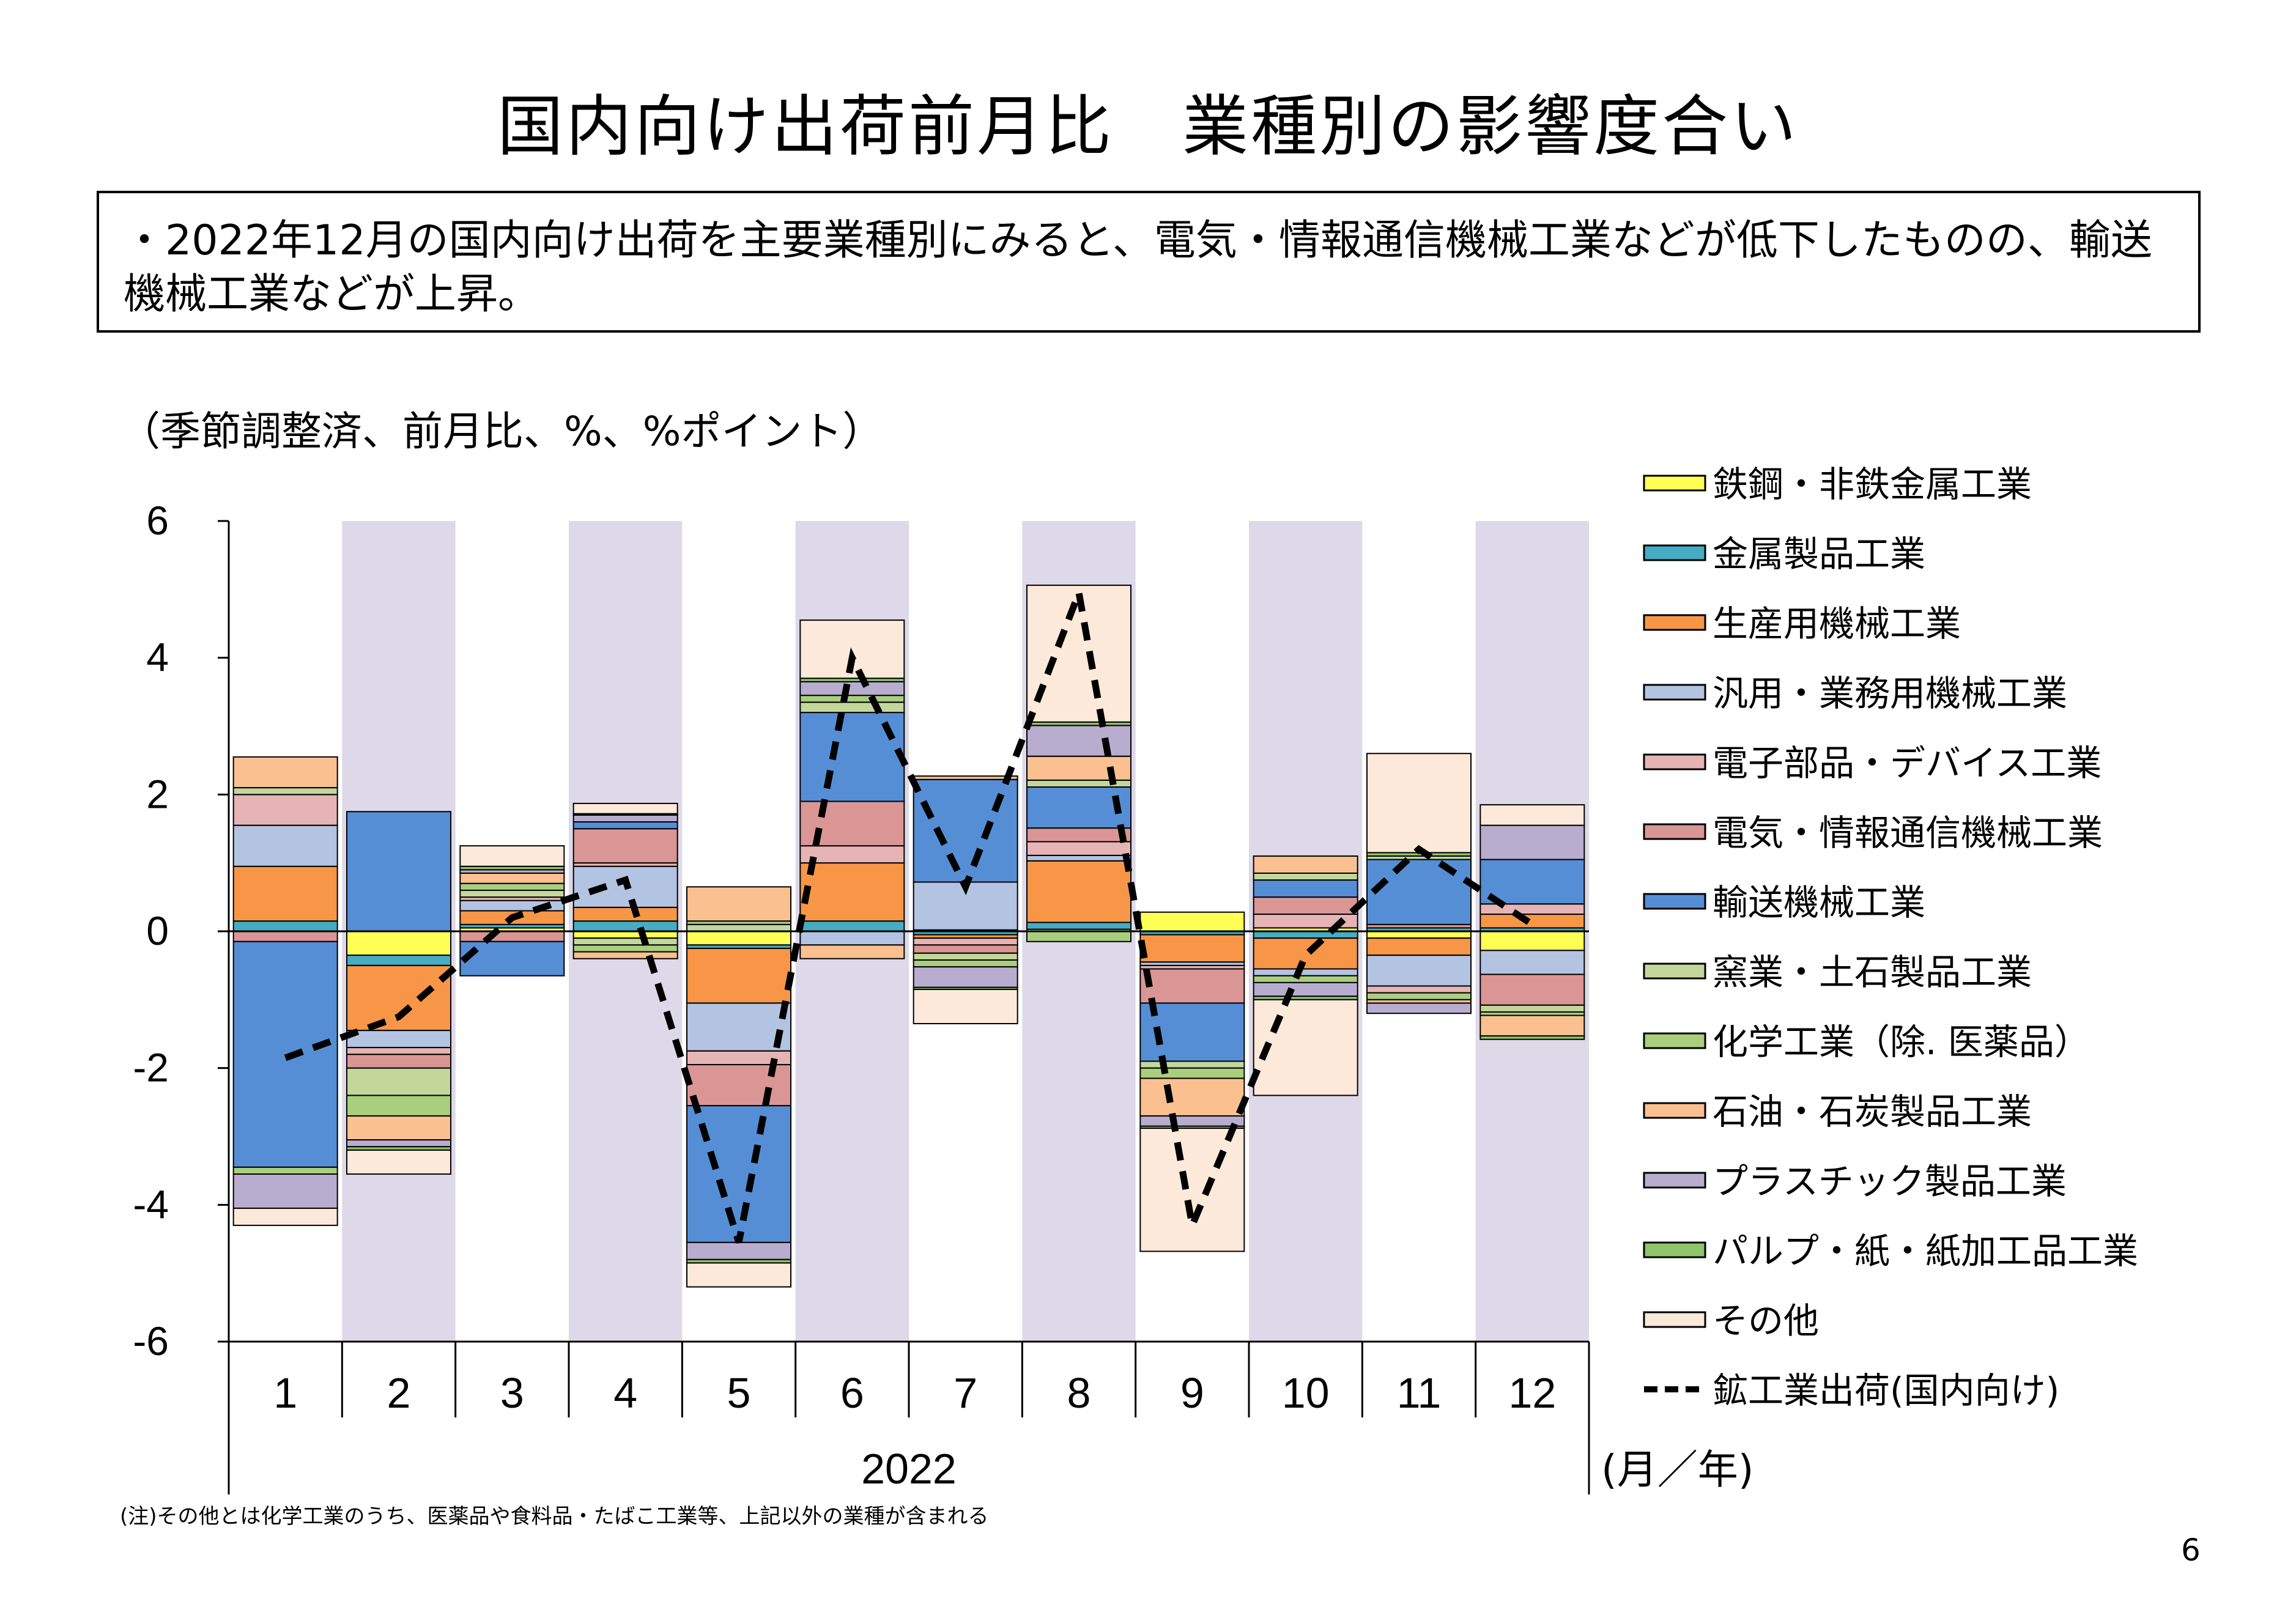  What do you see at coordinates (2191, 1550) in the screenshot?
I see `page-number: 6` at bounding box center [2191, 1550].